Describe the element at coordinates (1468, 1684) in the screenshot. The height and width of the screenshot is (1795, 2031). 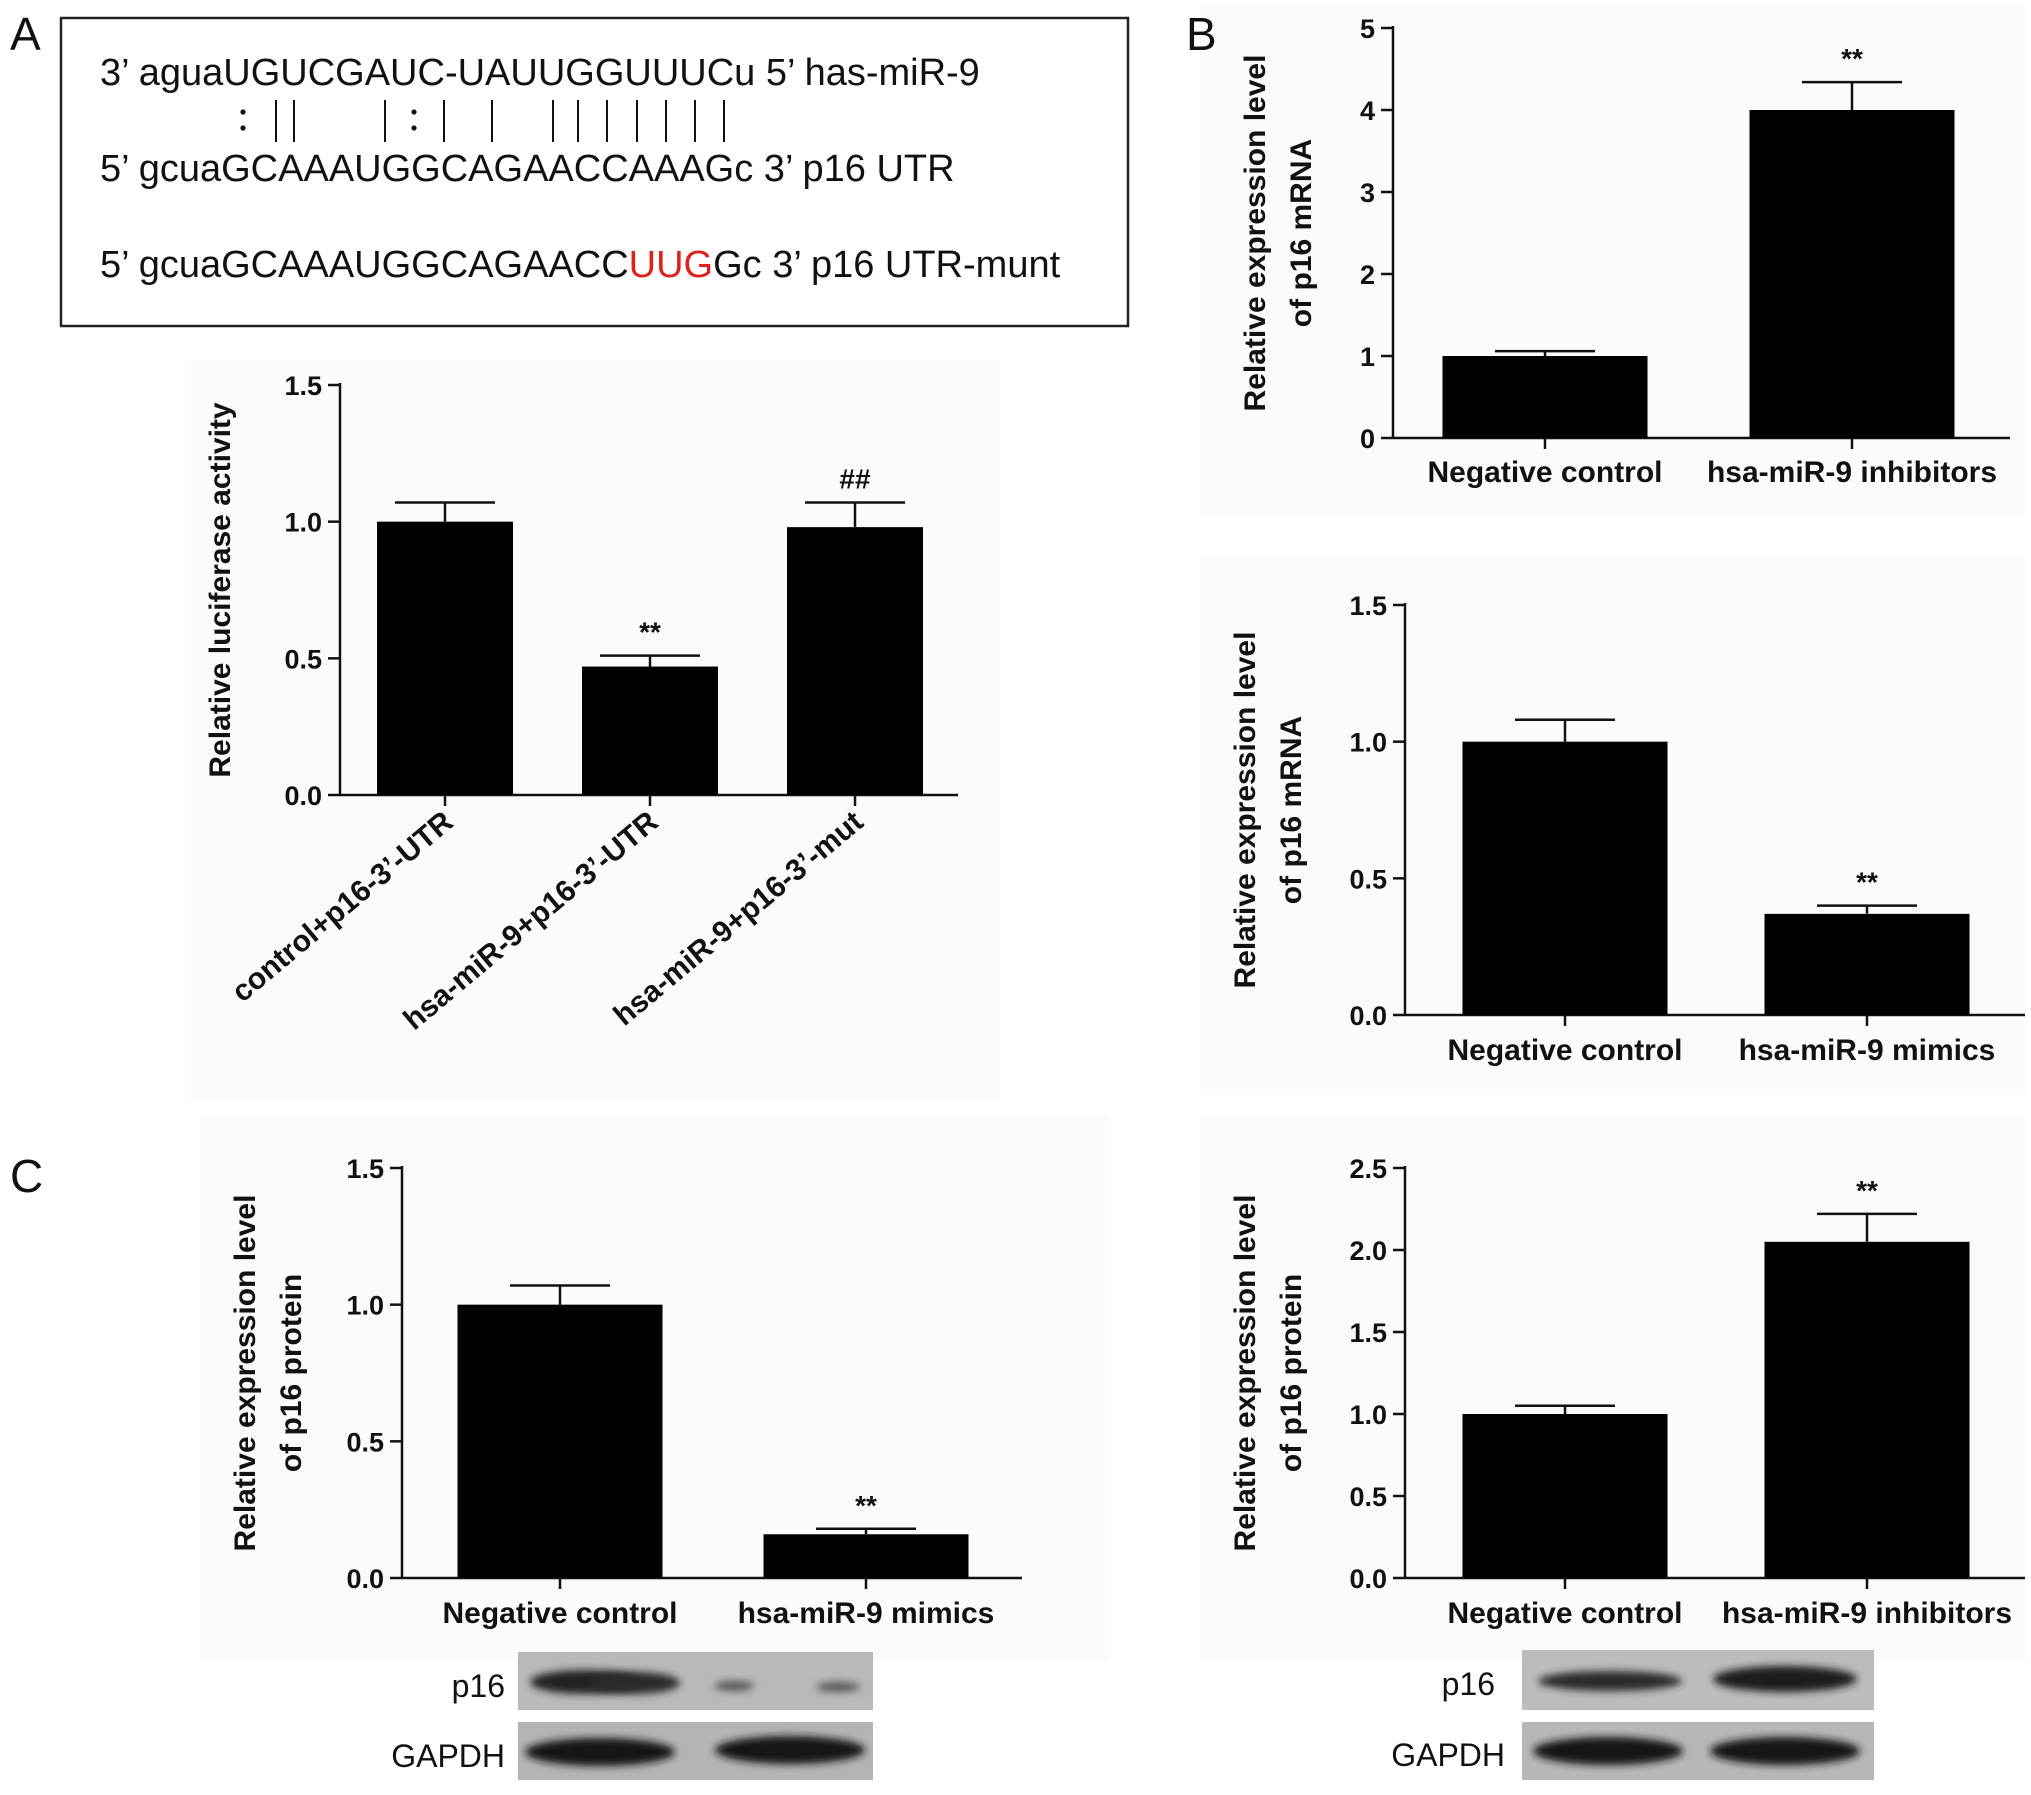
I see `blot-right-label-p16: p16` at that location.